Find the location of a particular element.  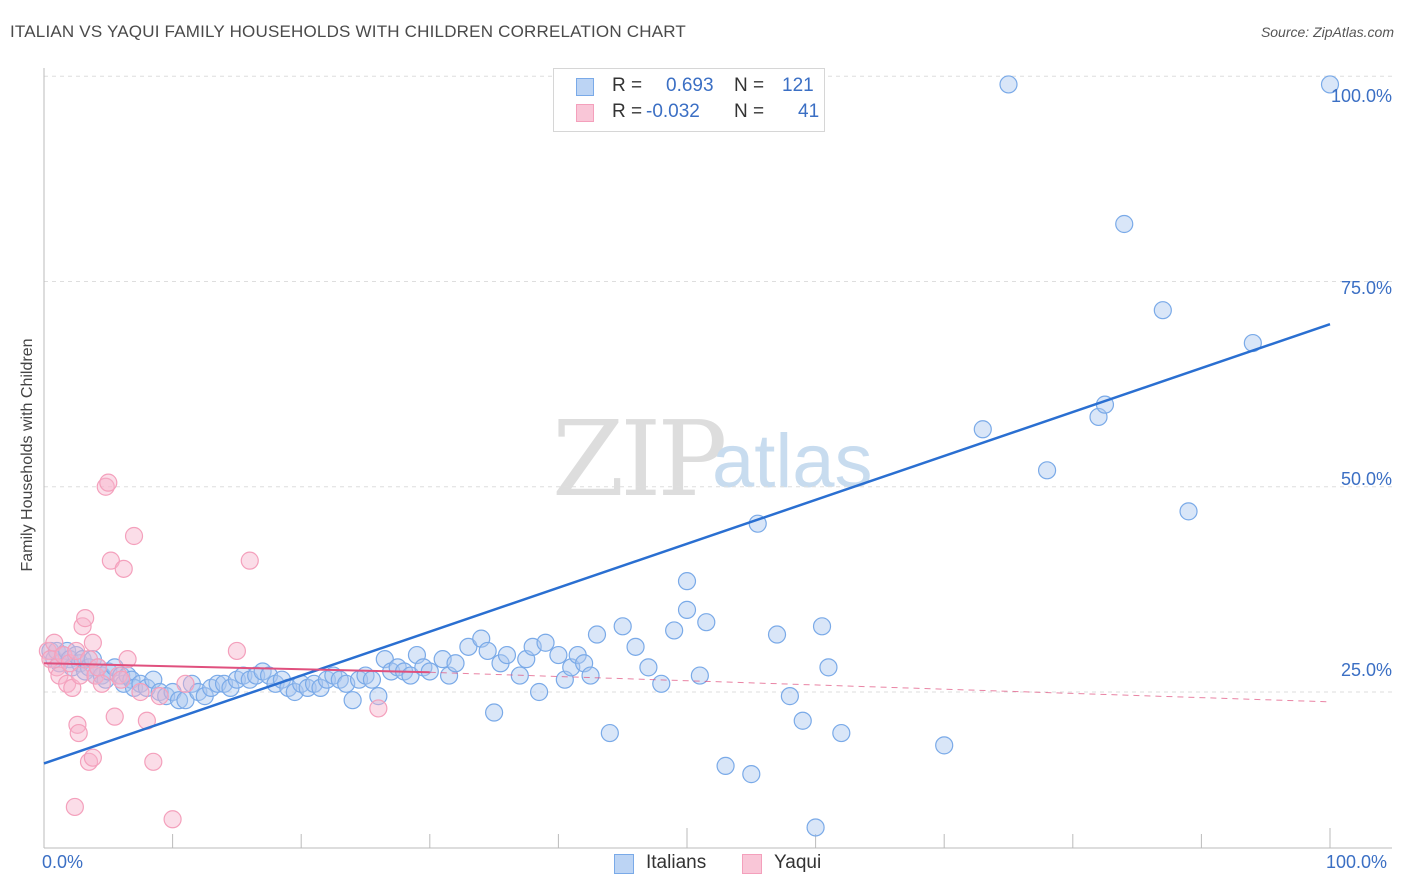

watermark-zip: ZIP is located at coordinates (639, 459).